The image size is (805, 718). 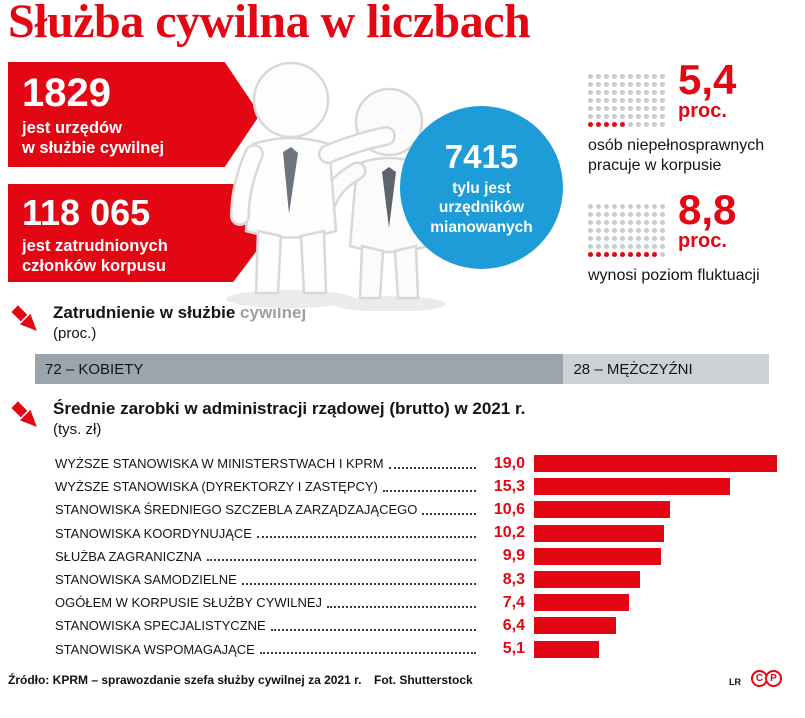 I want to click on dot-grid-fluctuation, so click(x=626, y=230).